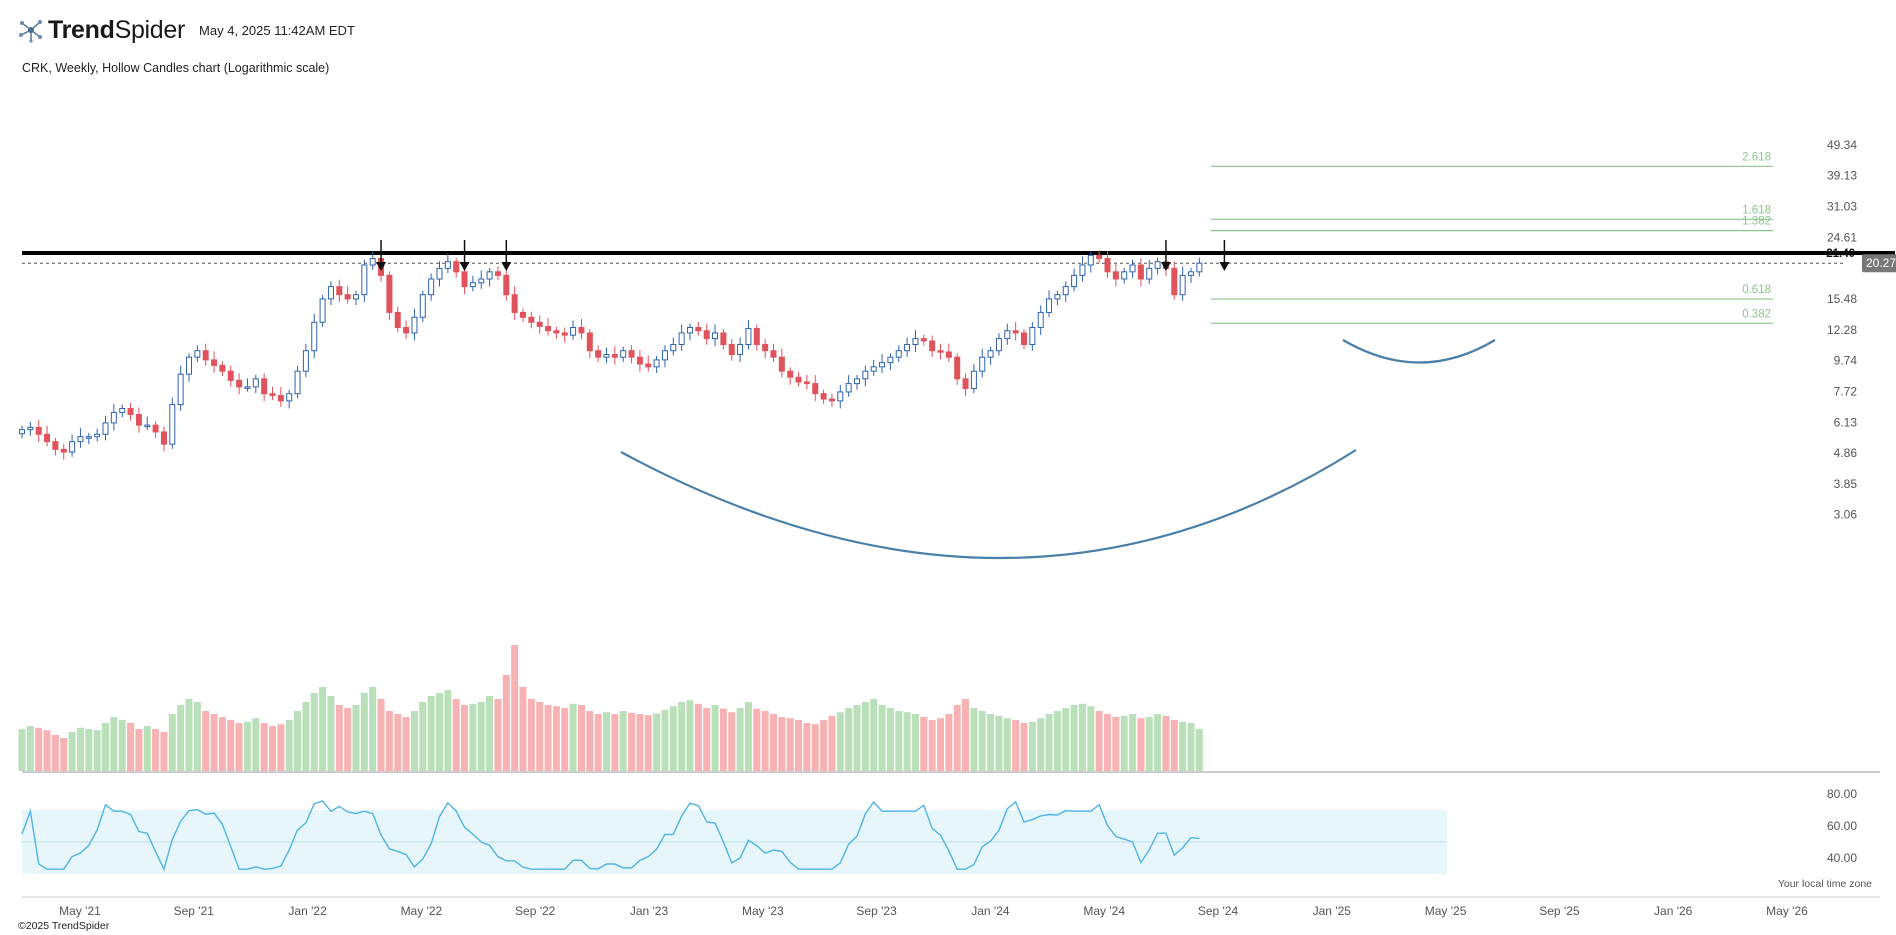 Image resolution: width=1896 pixels, height=935 pixels. Describe the element at coordinates (1218, 911) in the screenshot. I see `time-axis-label: Sep '24` at that location.